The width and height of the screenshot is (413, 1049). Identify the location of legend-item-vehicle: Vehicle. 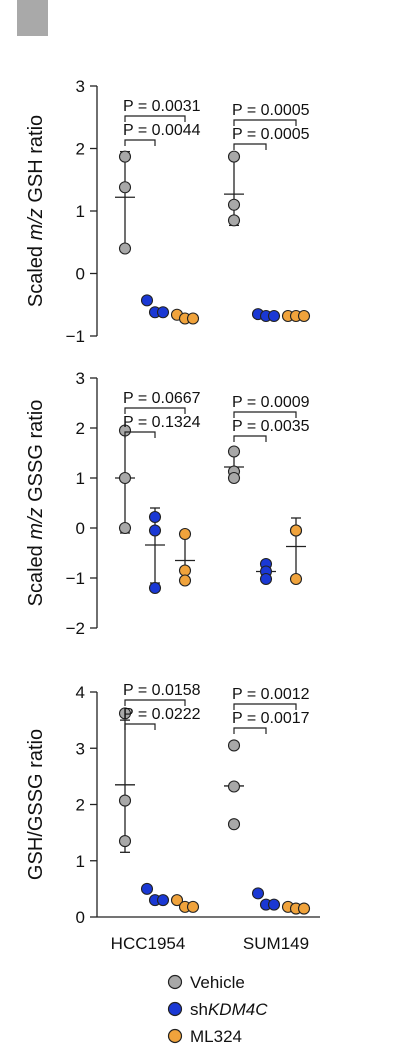
(206, 982).